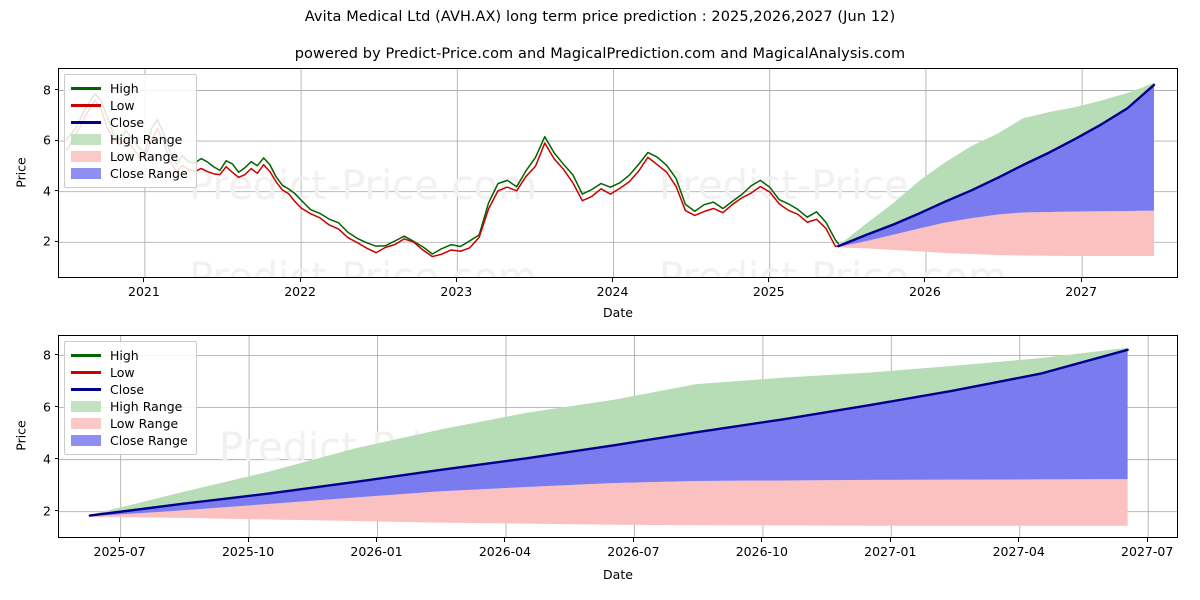 The image size is (1200, 600). I want to click on x-tick-label: 2025, so click(768, 291).